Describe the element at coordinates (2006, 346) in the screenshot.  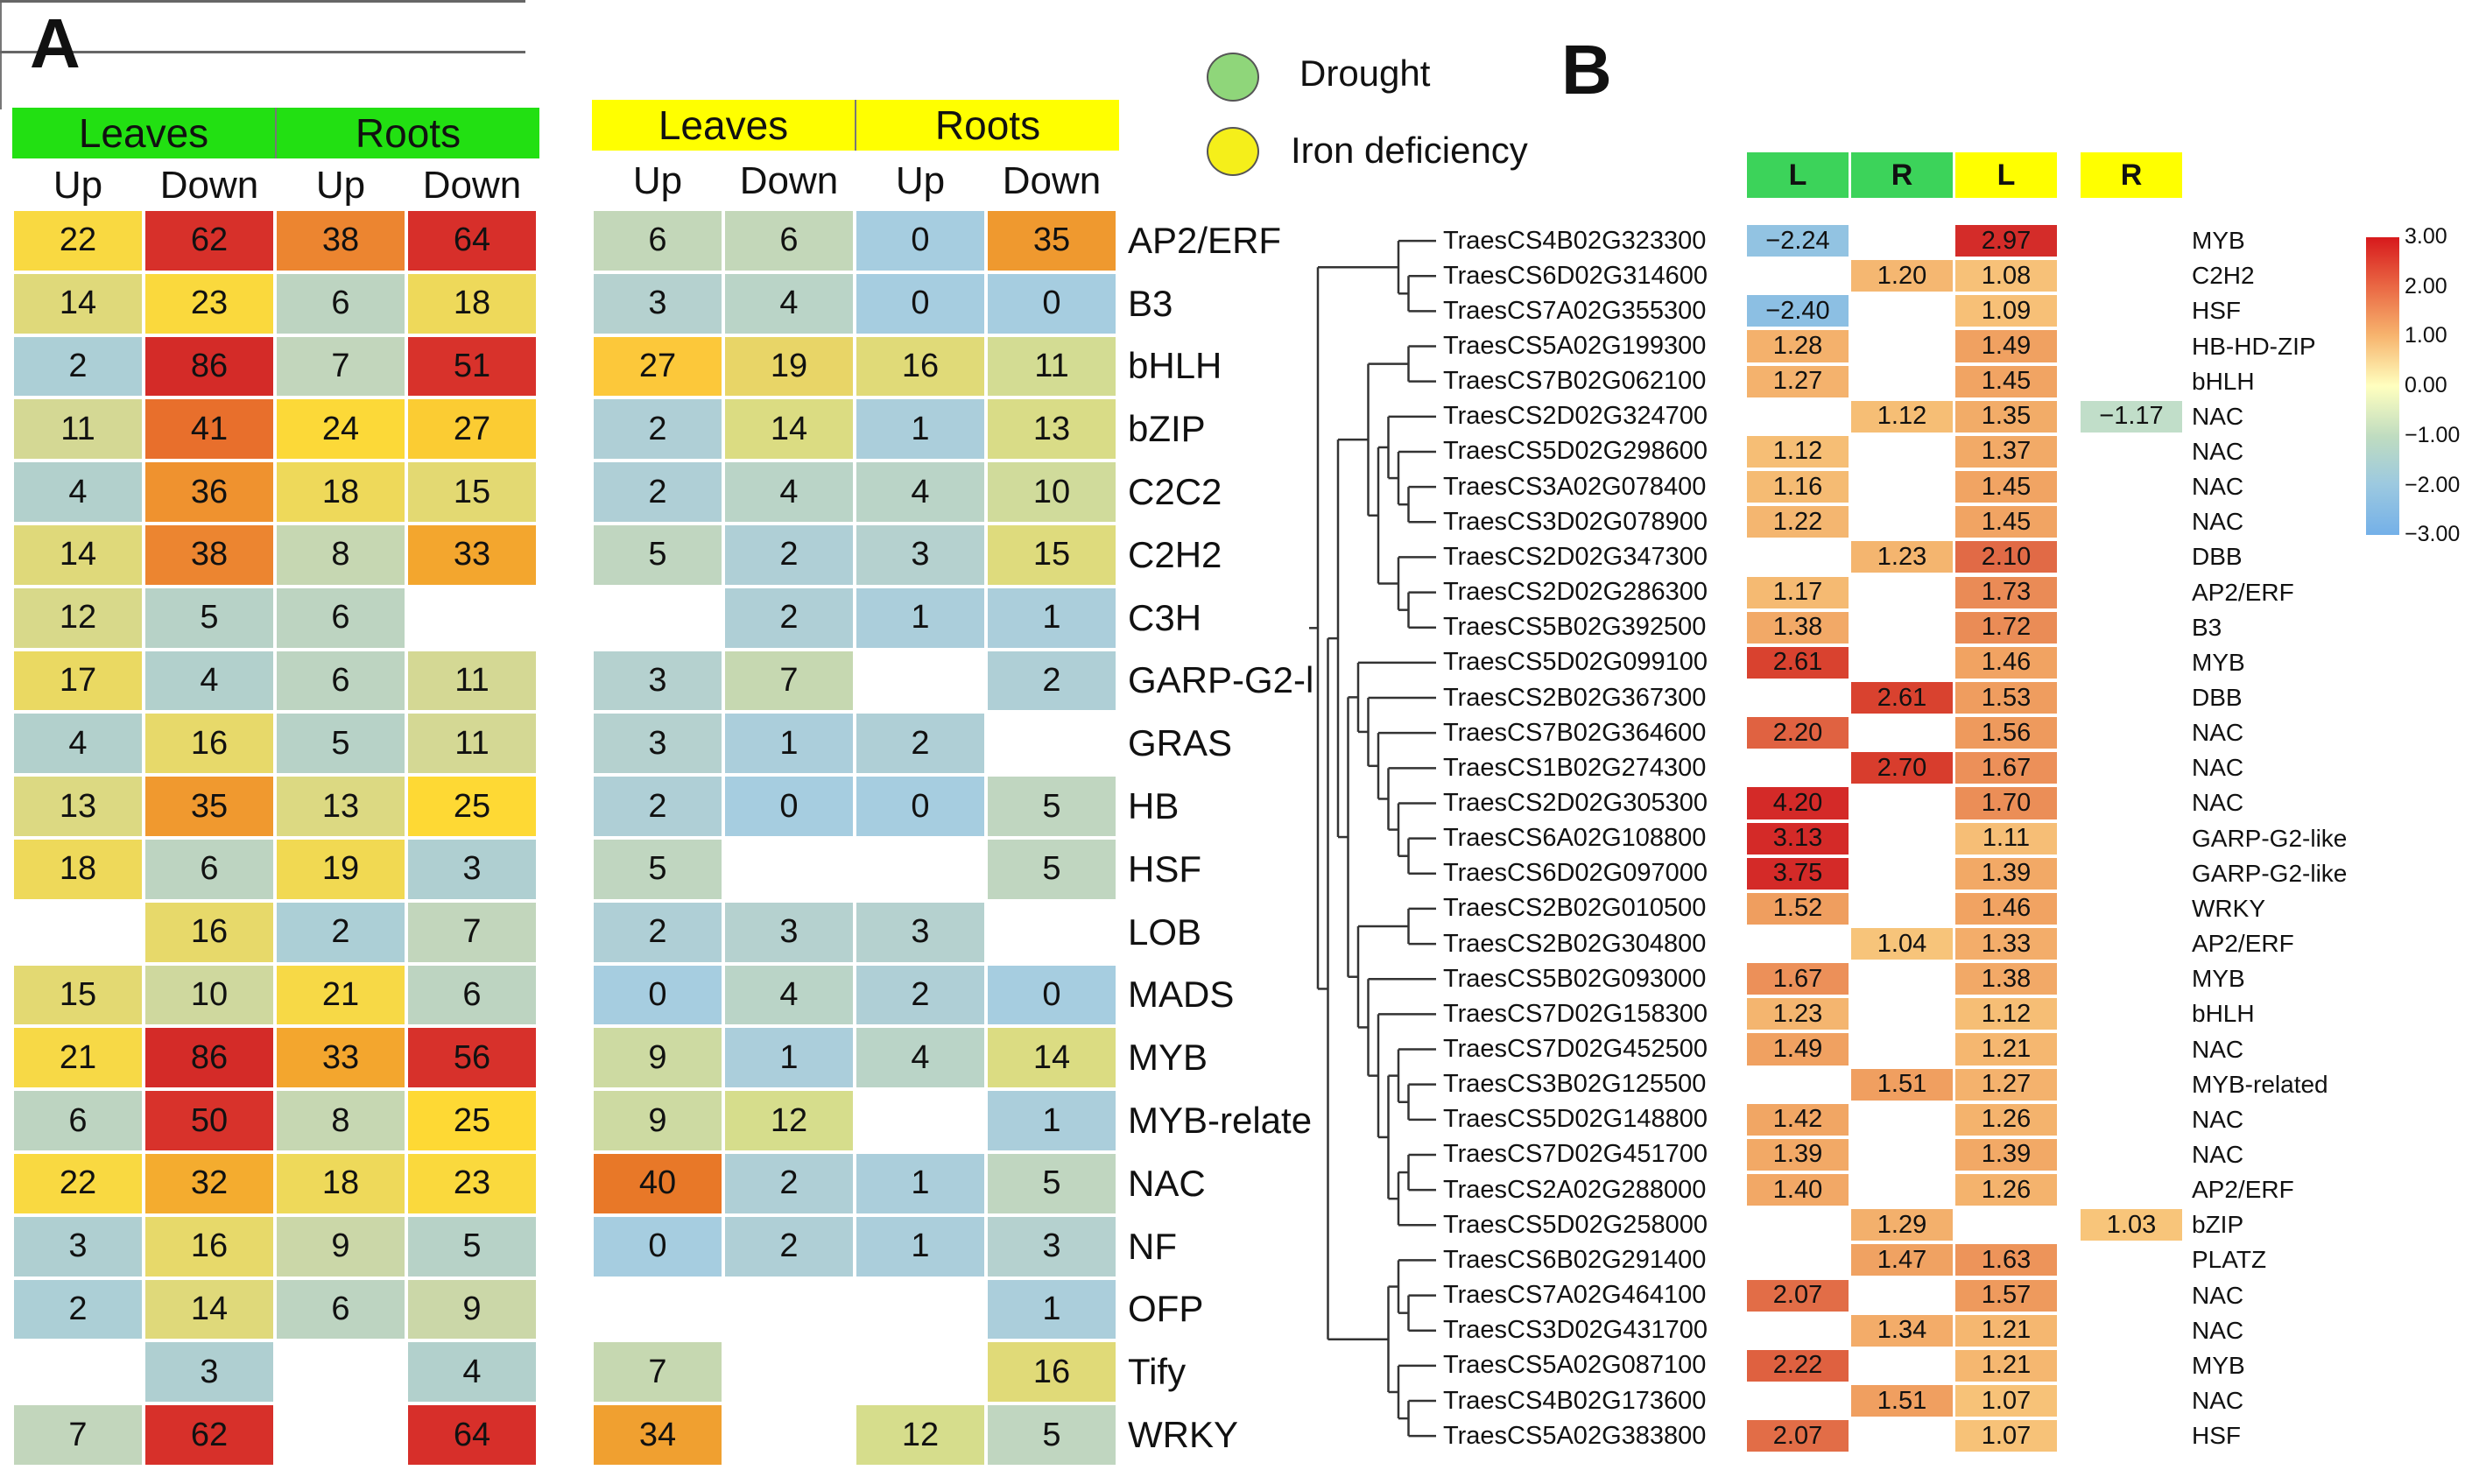
I see `expression-cell: 1.49` at that location.